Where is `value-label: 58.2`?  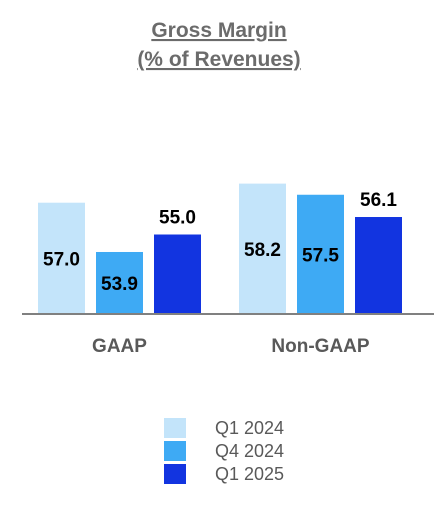 value-label: 58.2 is located at coordinates (262, 250).